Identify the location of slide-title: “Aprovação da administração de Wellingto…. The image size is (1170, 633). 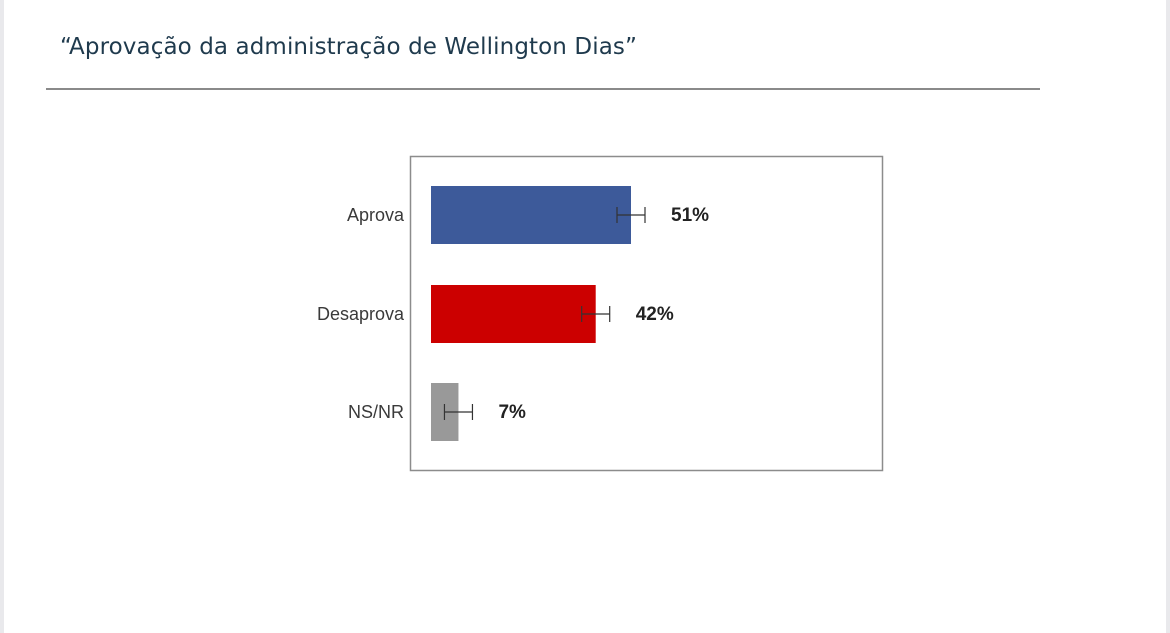
(348, 47).